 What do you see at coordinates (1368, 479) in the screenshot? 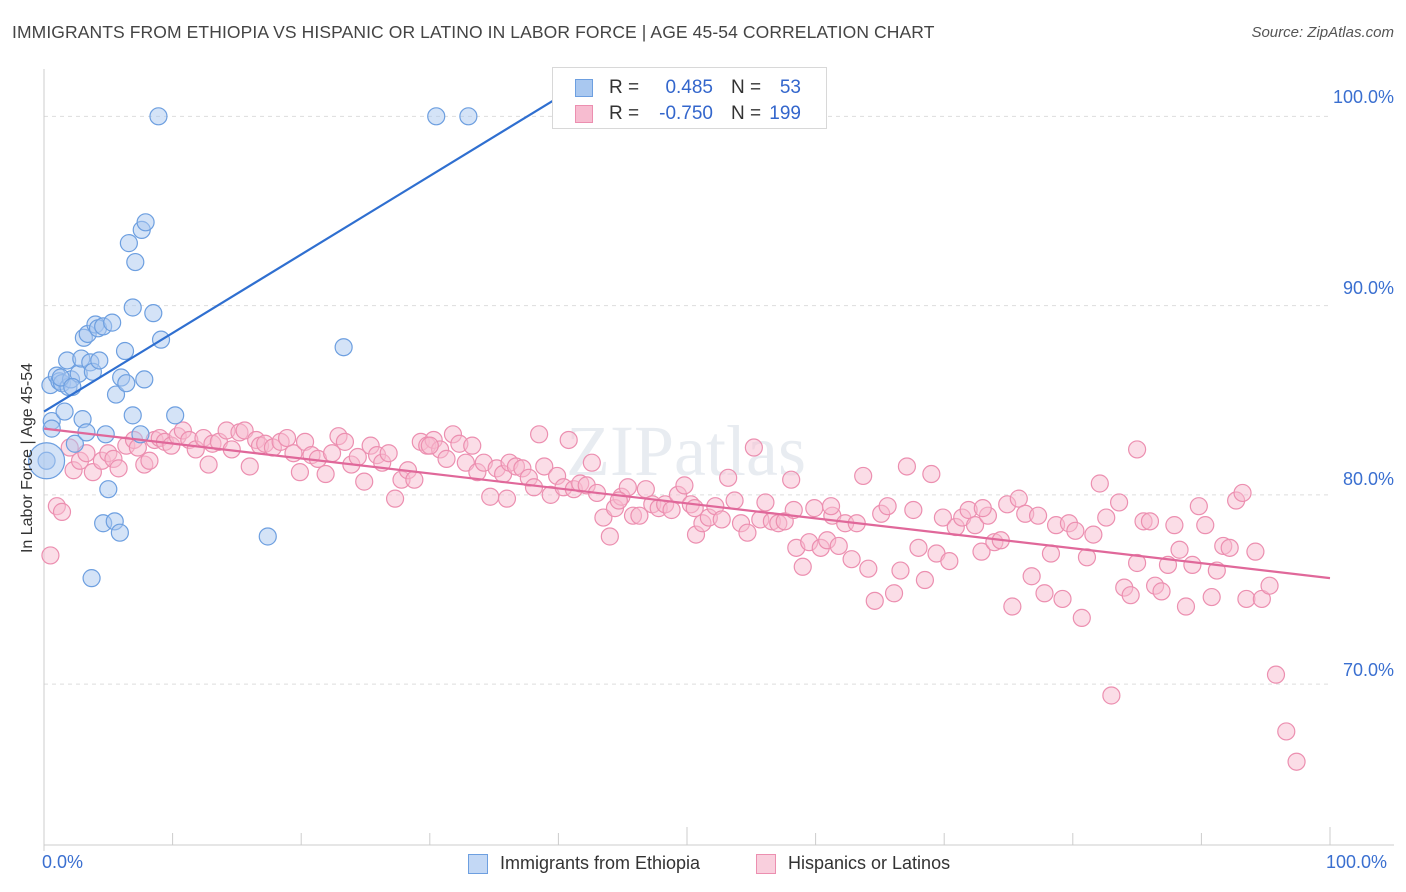
I see `y-tick-label: 80.0%` at bounding box center [1368, 479].